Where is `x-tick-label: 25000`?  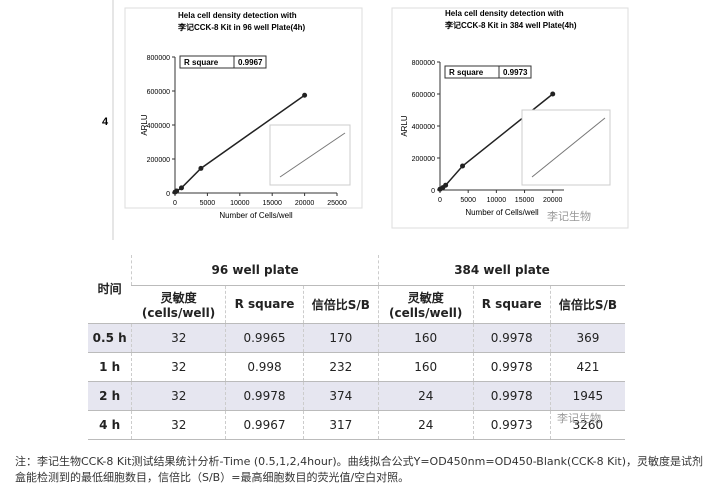
x-tick-label: 25000 is located at coordinates (337, 203).